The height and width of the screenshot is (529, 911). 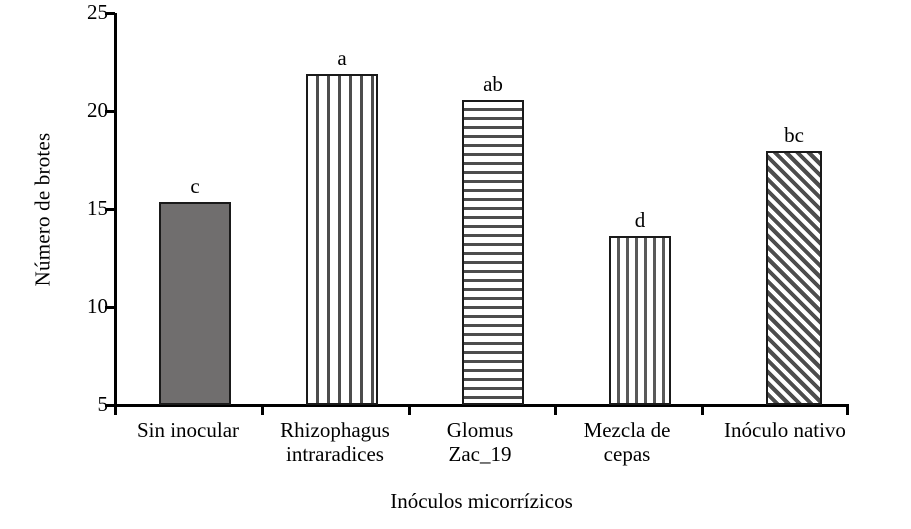 I want to click on y-tick-label-20: 20, so click(x=97, y=110).